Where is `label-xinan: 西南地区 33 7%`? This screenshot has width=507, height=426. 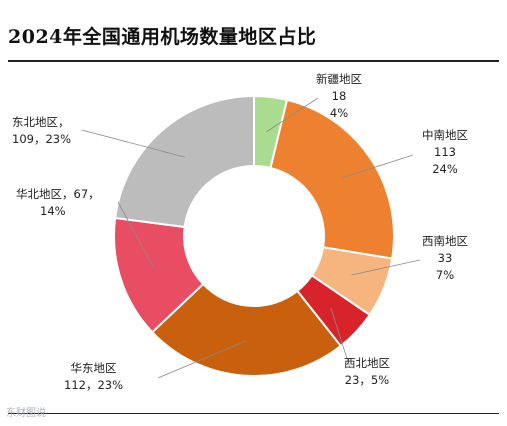
label-xinan: 西南地区 33 7% is located at coordinates (445, 258).